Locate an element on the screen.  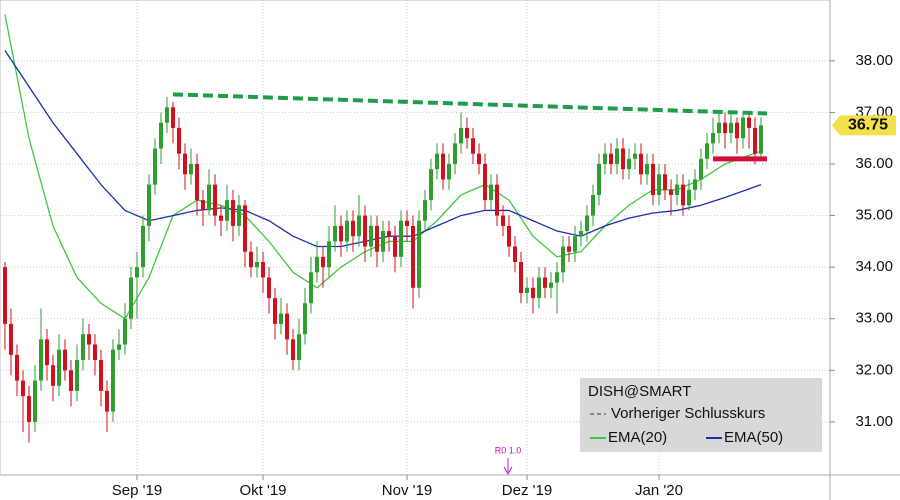
y-tick-label: 34.00 is located at coordinates (874, 266).